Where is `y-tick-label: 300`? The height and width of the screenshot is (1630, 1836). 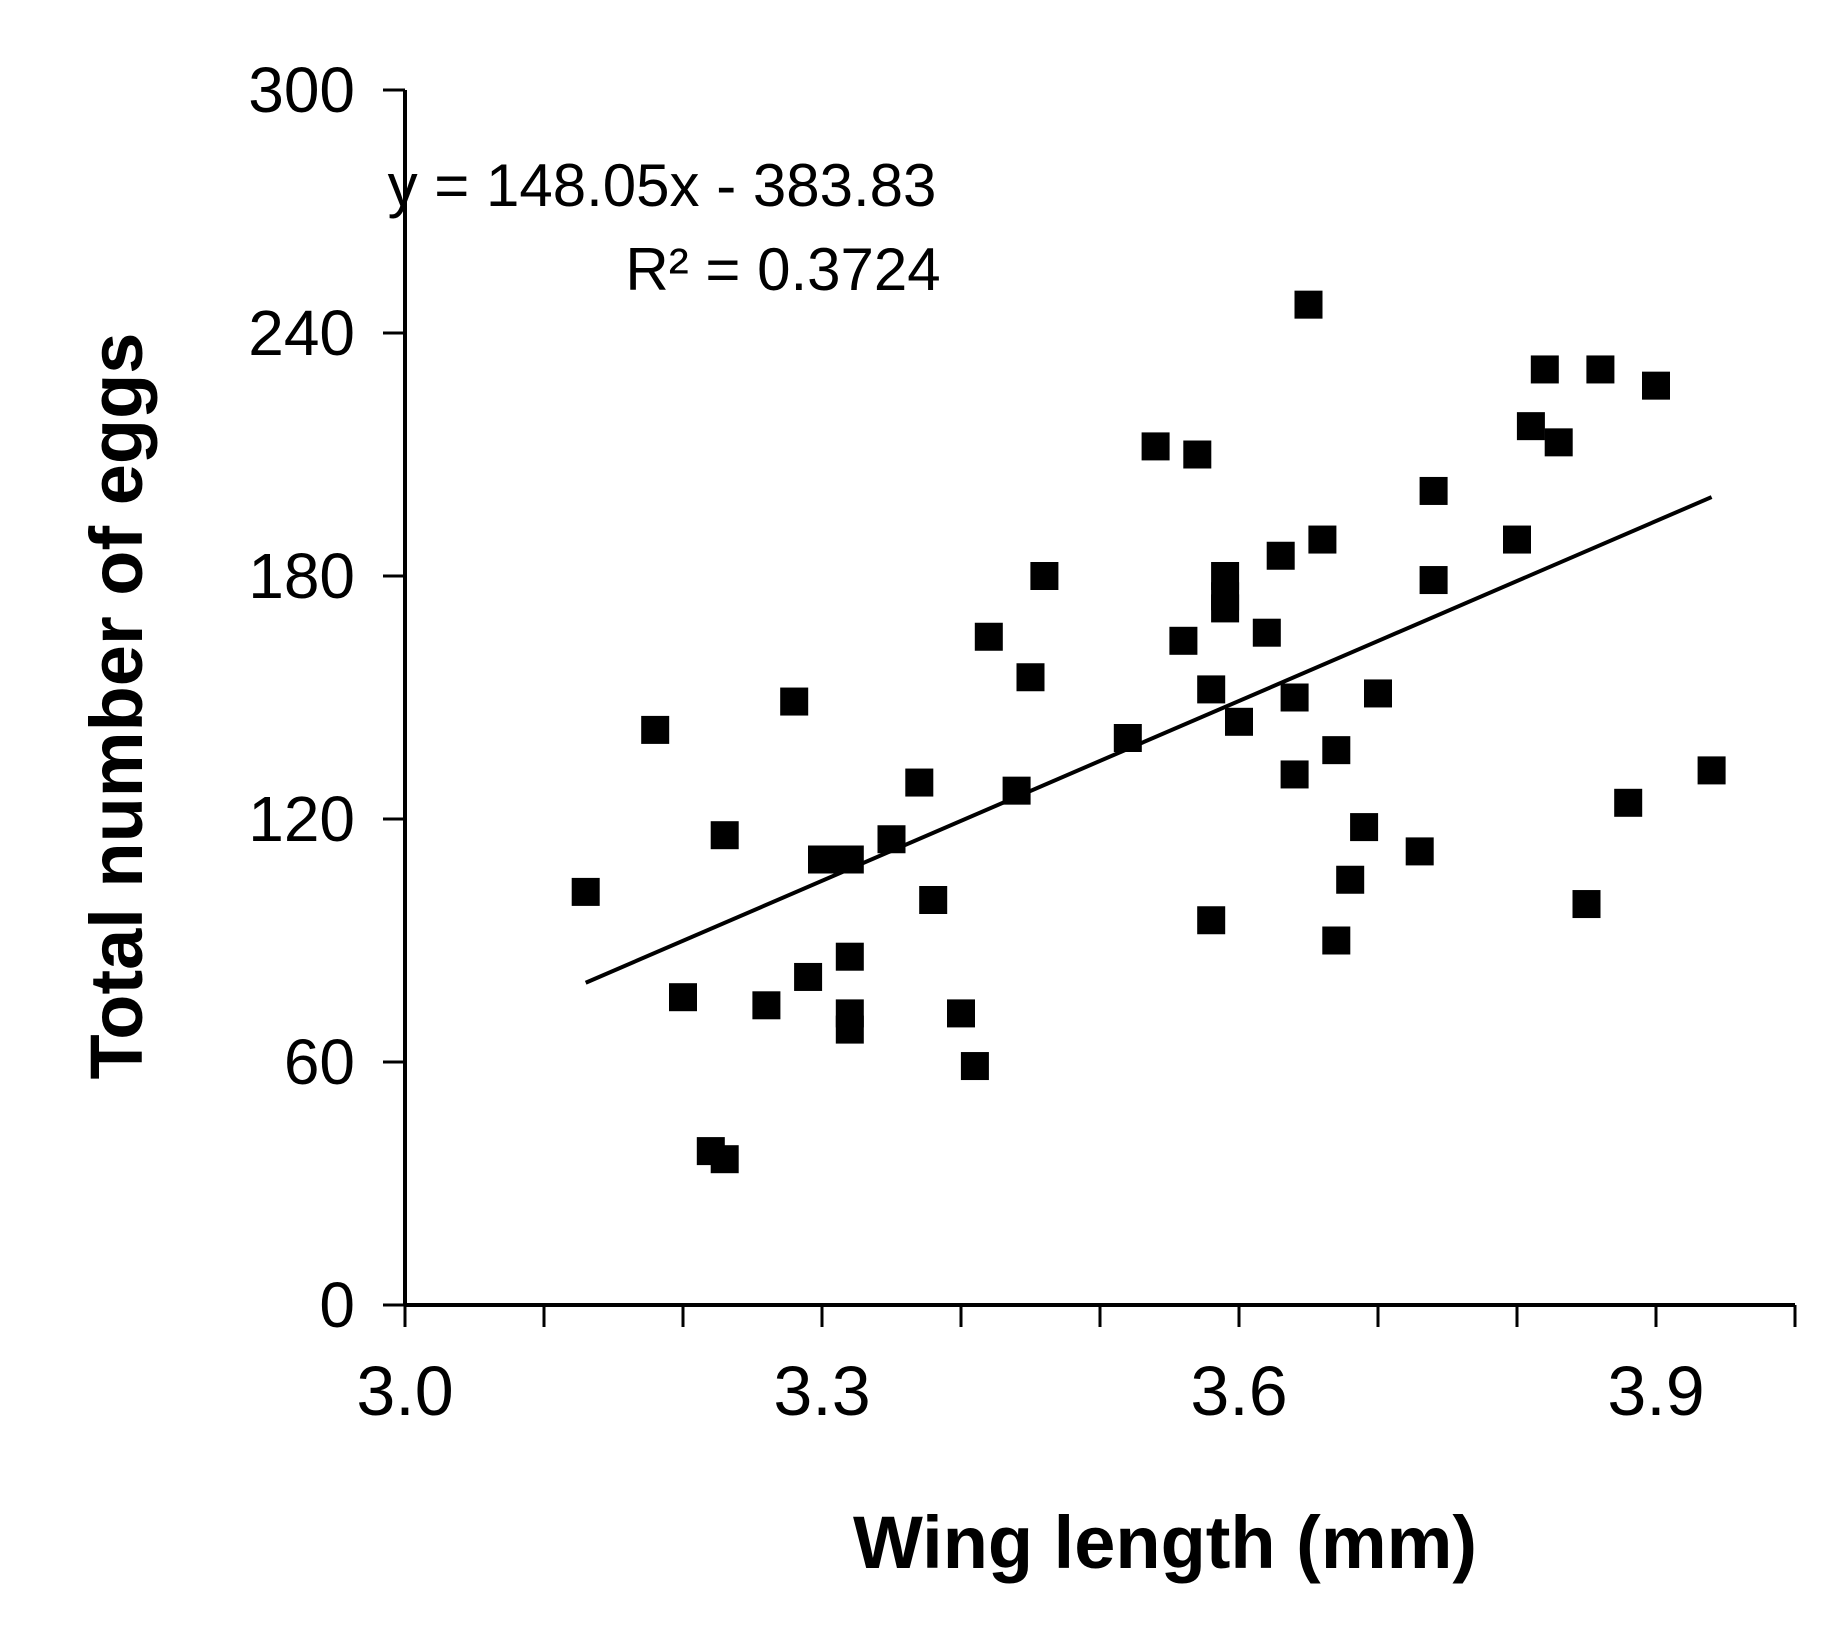 y-tick-label: 300 is located at coordinates (301, 90).